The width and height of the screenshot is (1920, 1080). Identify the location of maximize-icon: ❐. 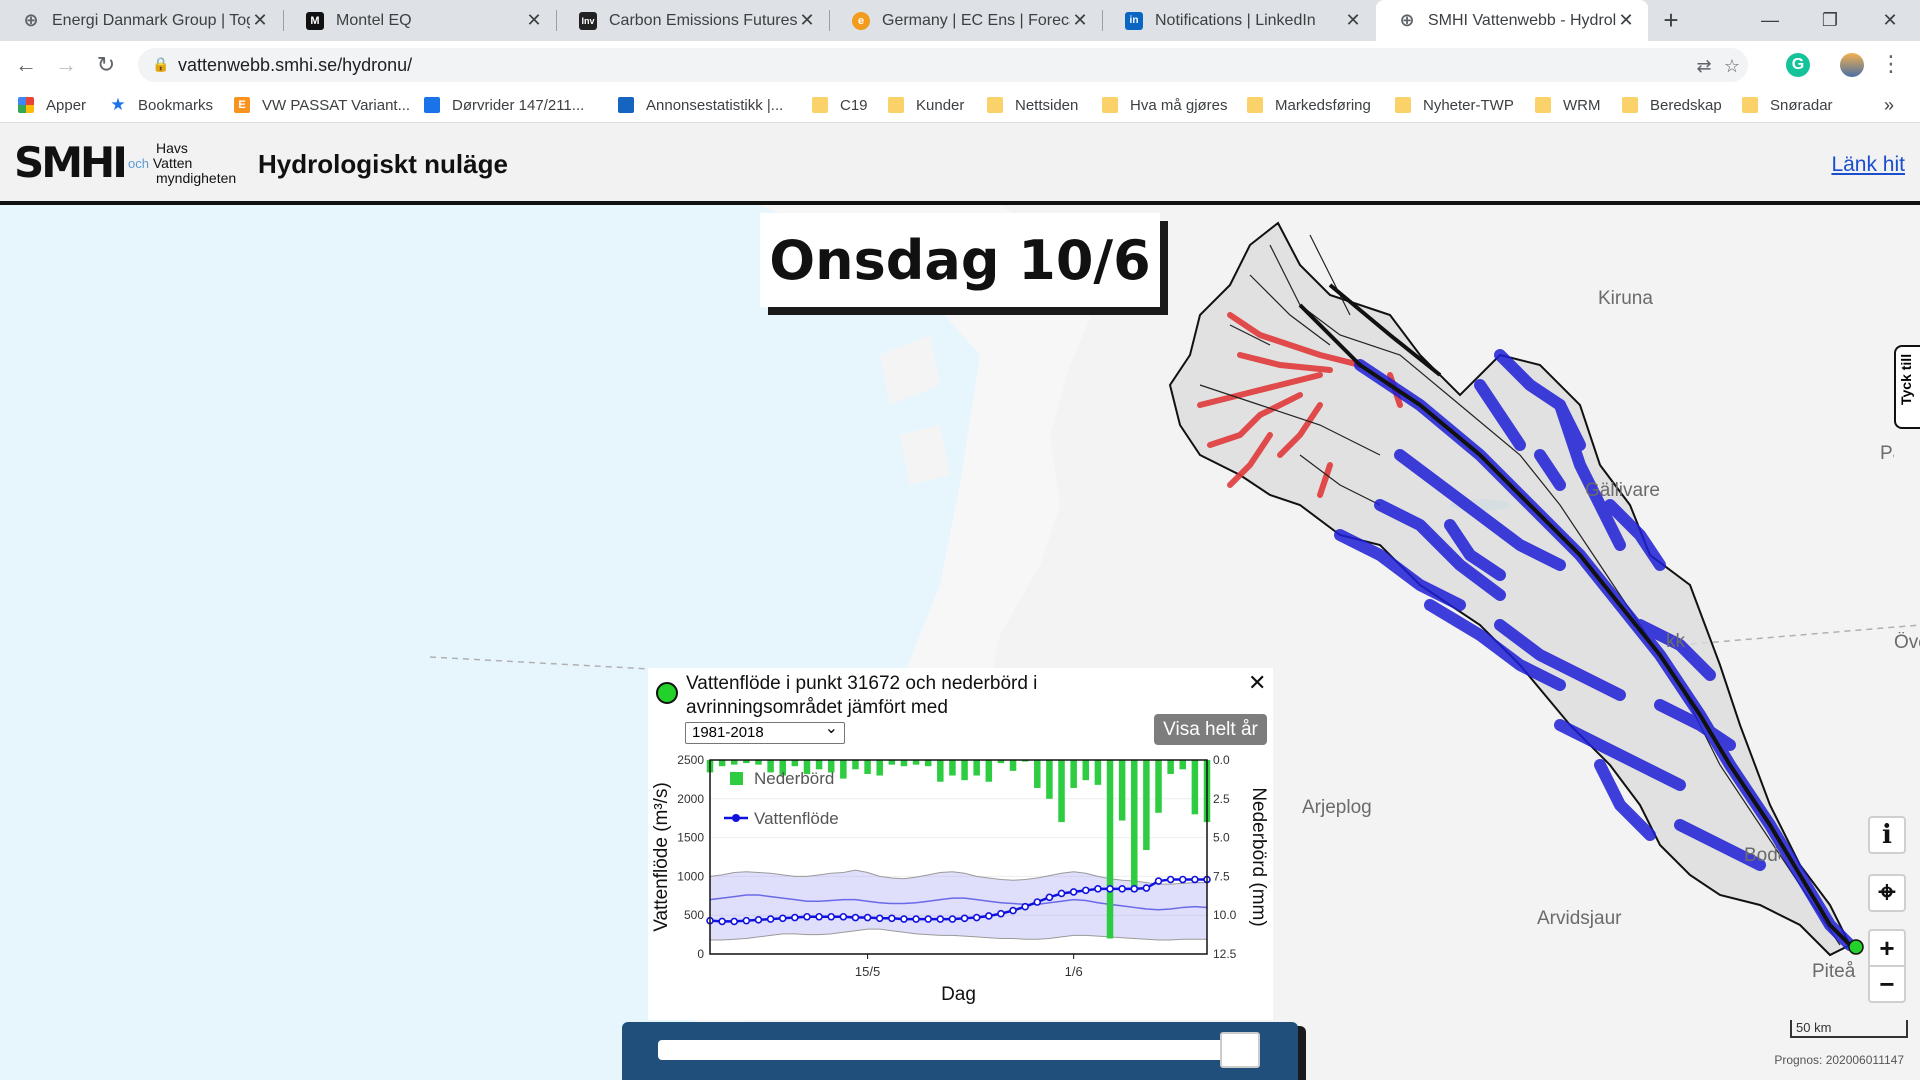
(1830, 20).